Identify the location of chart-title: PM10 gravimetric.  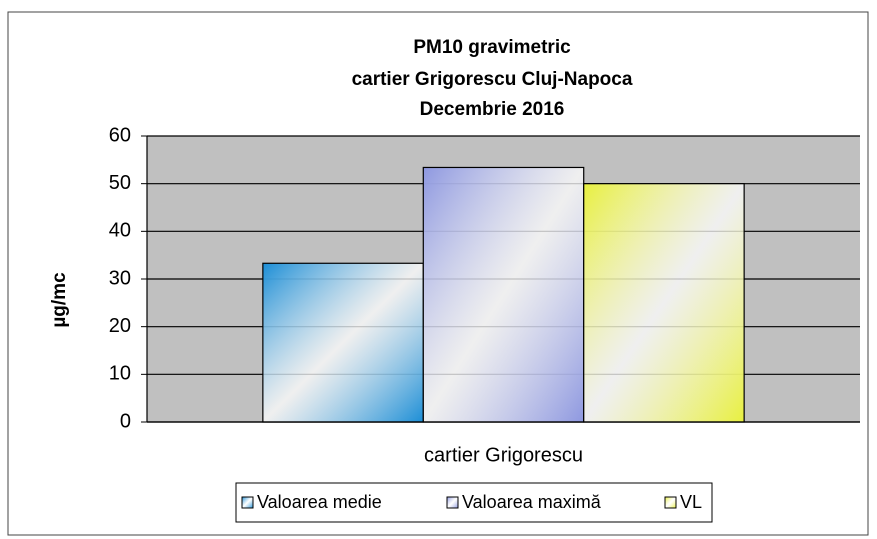
(492, 47).